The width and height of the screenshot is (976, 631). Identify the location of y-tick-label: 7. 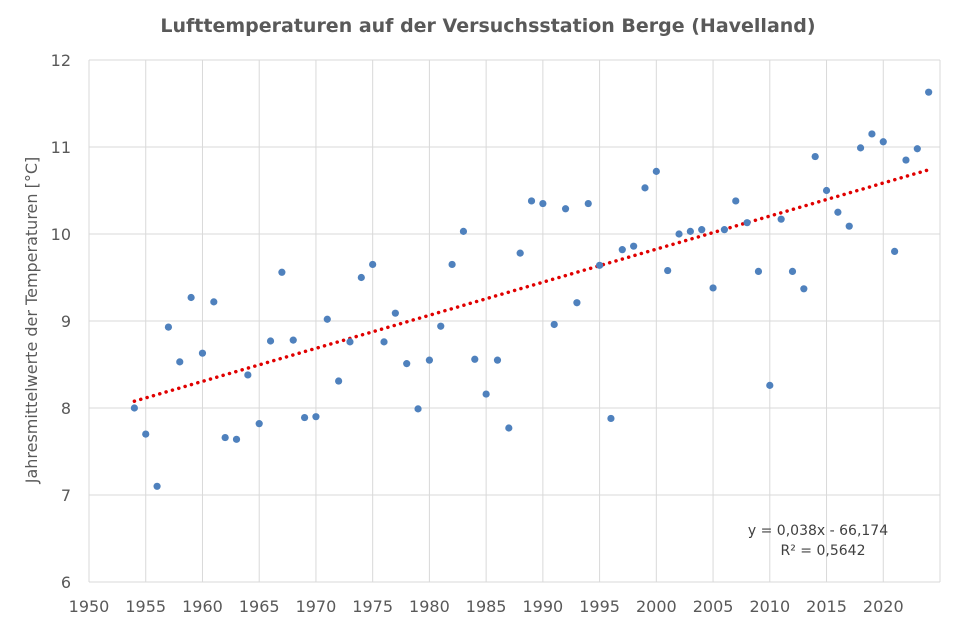
(66, 495).